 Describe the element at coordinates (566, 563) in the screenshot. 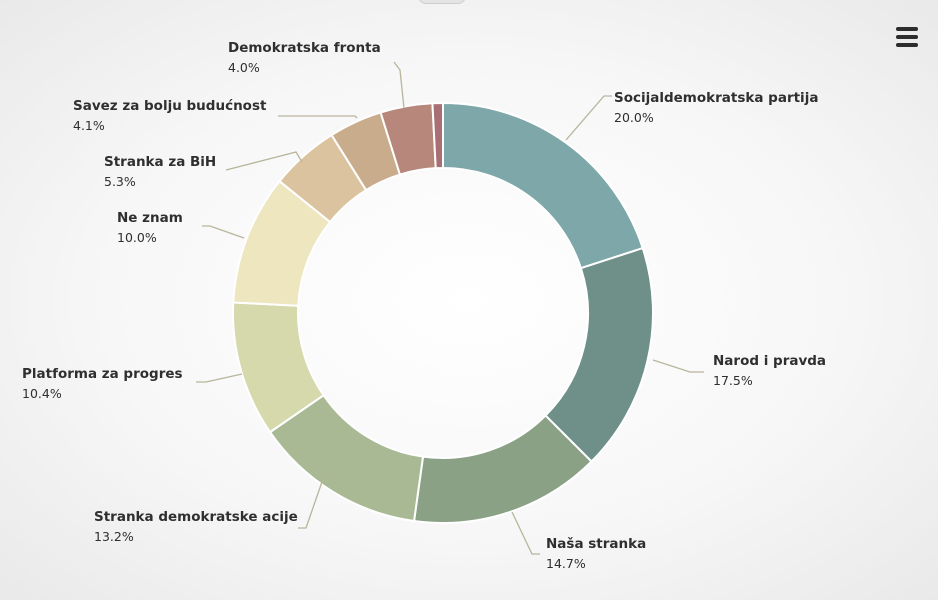

I see `slice-value-label: 14.7%` at that location.